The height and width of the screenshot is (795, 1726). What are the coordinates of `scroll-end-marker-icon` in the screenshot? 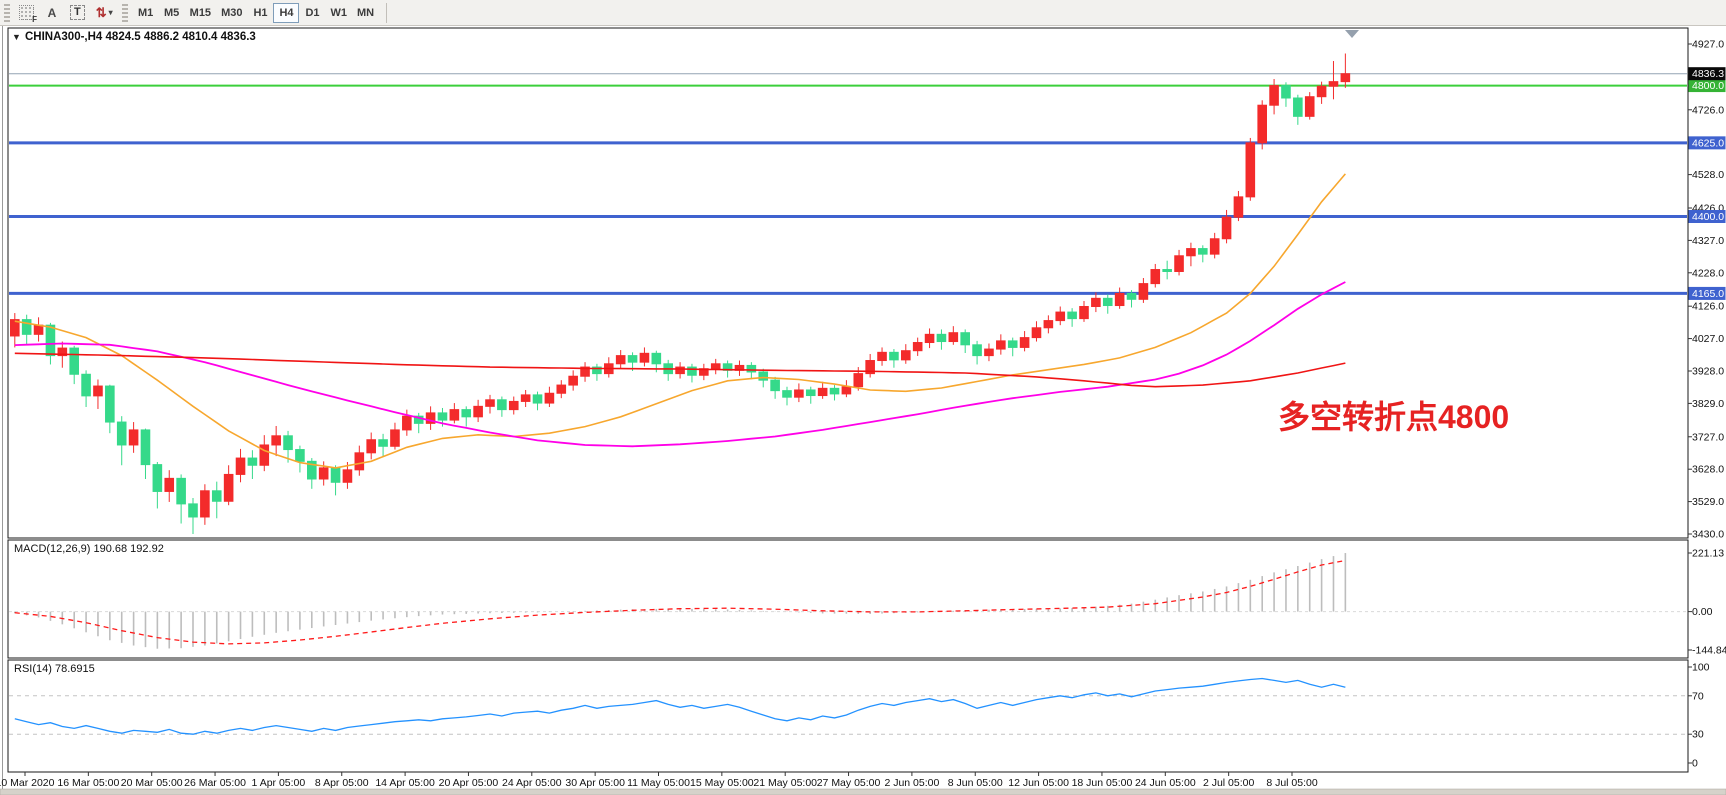 It's located at (1352, 34).